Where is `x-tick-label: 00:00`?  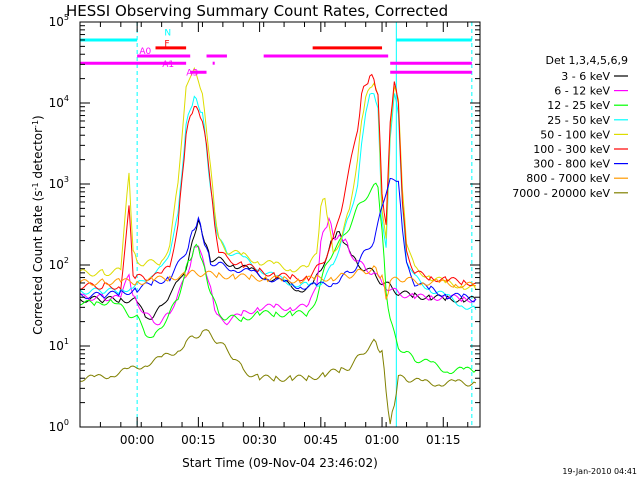 x-tick-label: 00:00 is located at coordinates (137, 440).